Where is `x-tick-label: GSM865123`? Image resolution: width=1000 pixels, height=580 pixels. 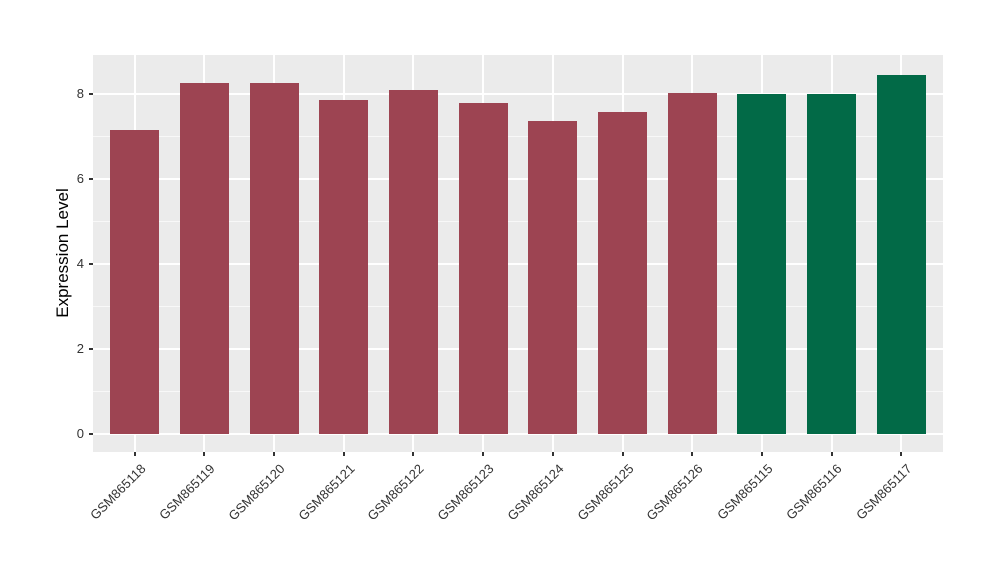 x-tick-label: GSM865123 is located at coordinates (465, 492).